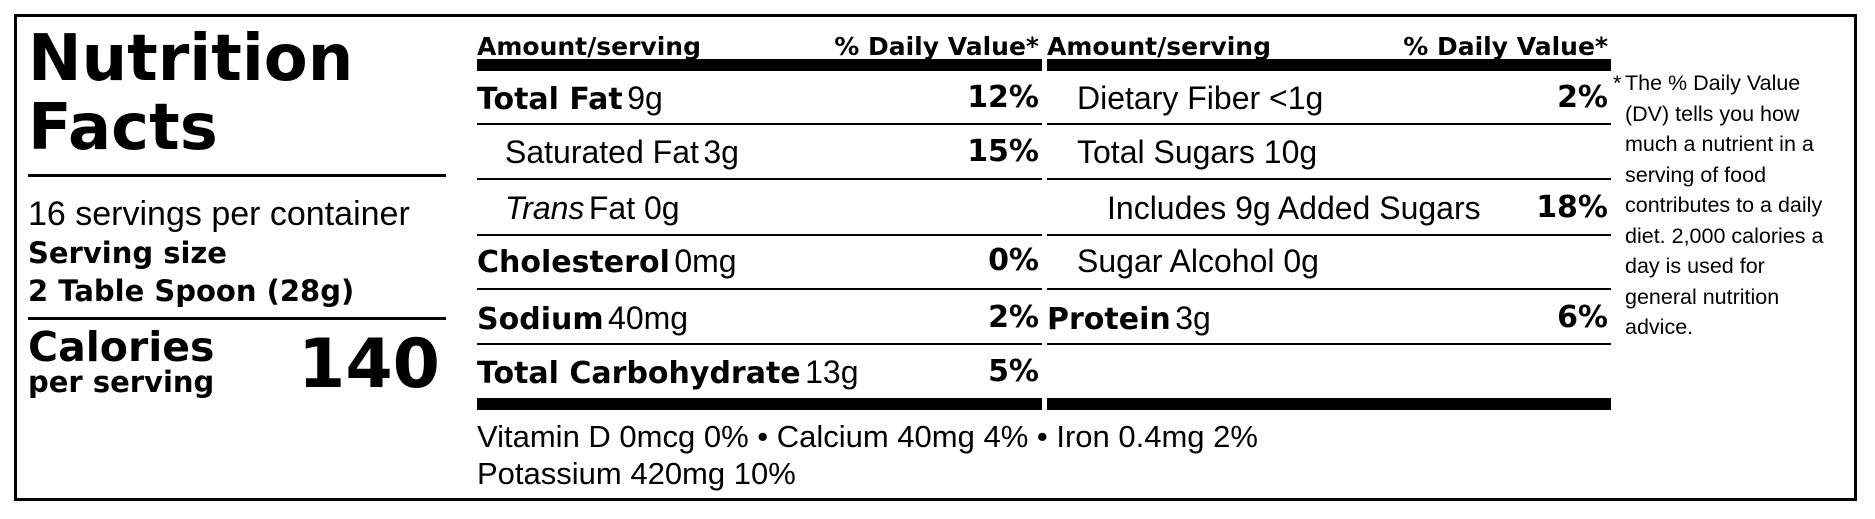  What do you see at coordinates (1013, 371) in the screenshot?
I see `dv-total-carbohydrate: 5%` at bounding box center [1013, 371].